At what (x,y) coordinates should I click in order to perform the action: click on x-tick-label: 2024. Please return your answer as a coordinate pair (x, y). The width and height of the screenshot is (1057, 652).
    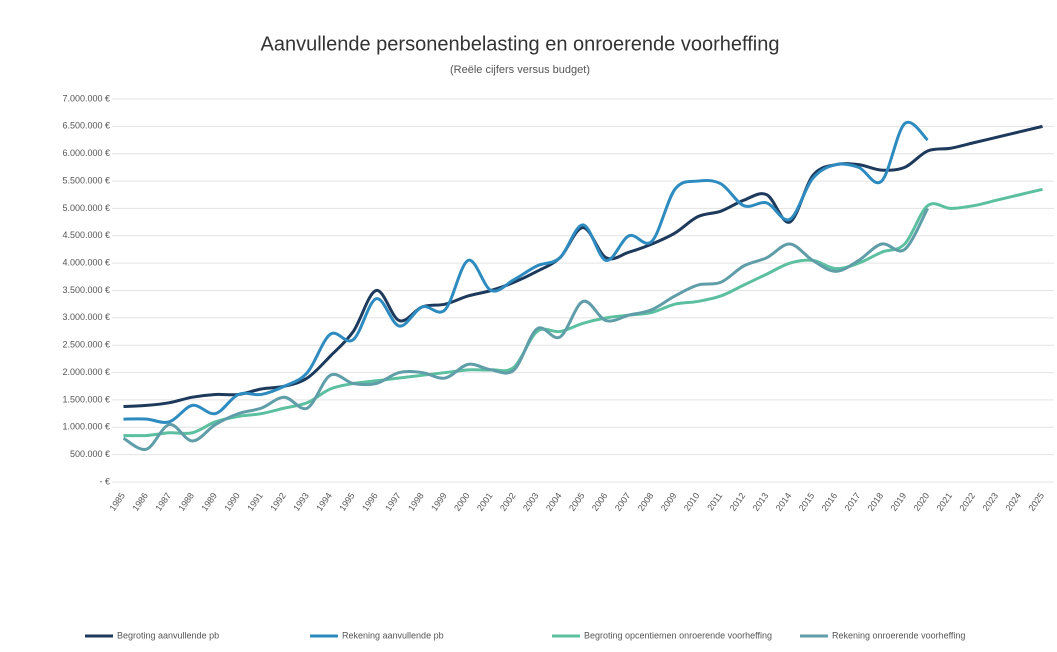
    Looking at the image, I should click on (1013, 502).